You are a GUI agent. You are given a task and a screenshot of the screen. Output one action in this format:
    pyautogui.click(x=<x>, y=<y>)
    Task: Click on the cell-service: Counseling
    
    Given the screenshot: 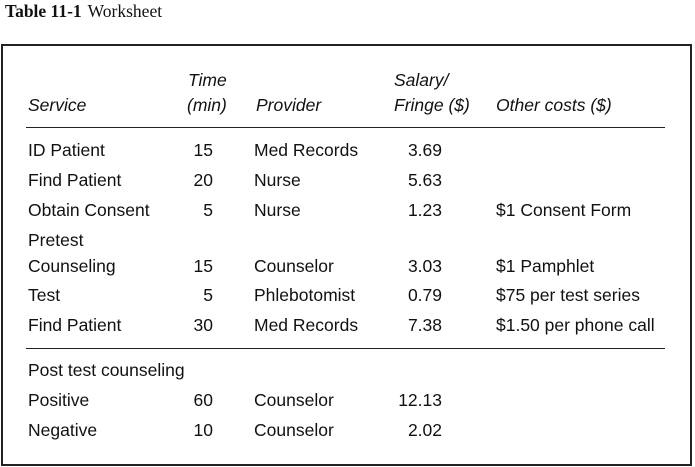 What is the action you would take?
    pyautogui.click(x=72, y=266)
    